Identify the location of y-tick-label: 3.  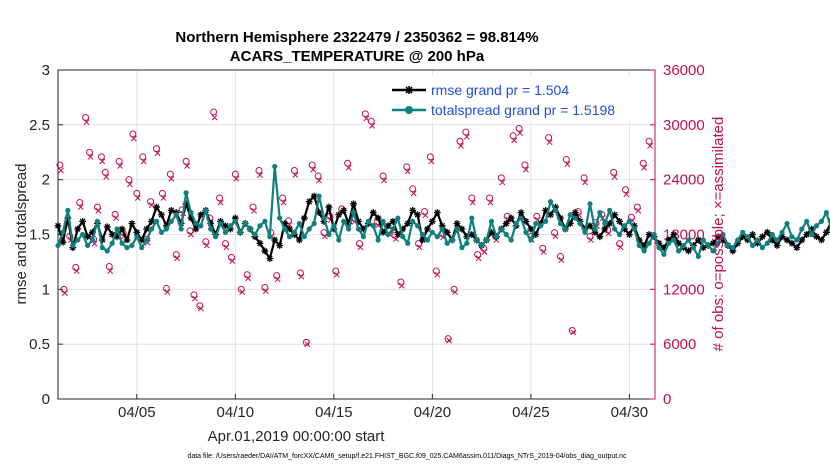
(46, 70).